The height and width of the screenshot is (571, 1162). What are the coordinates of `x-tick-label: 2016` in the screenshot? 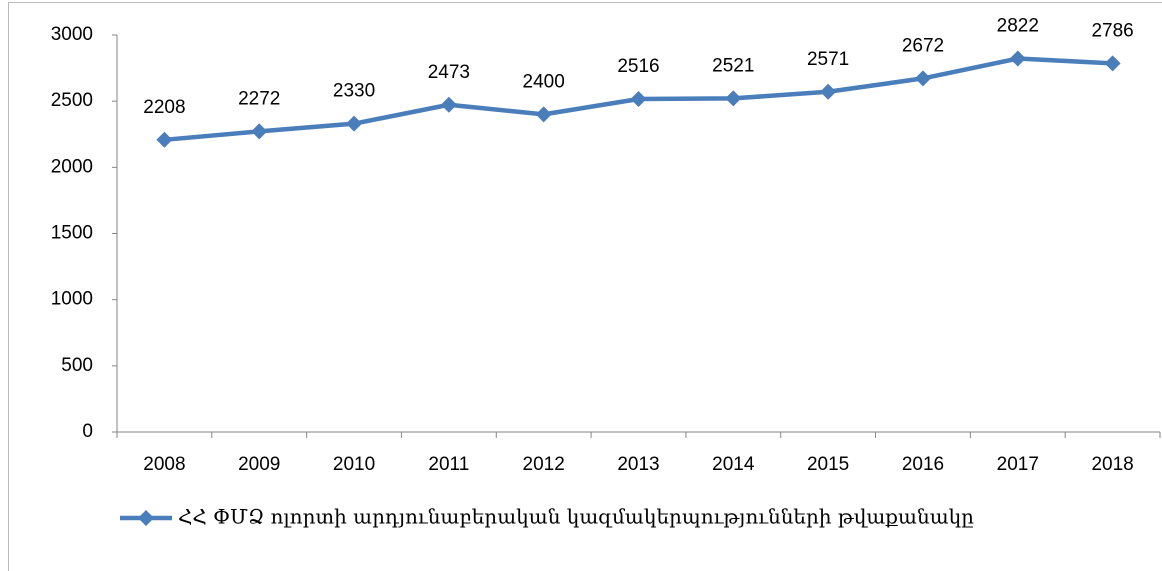 It's located at (923, 464).